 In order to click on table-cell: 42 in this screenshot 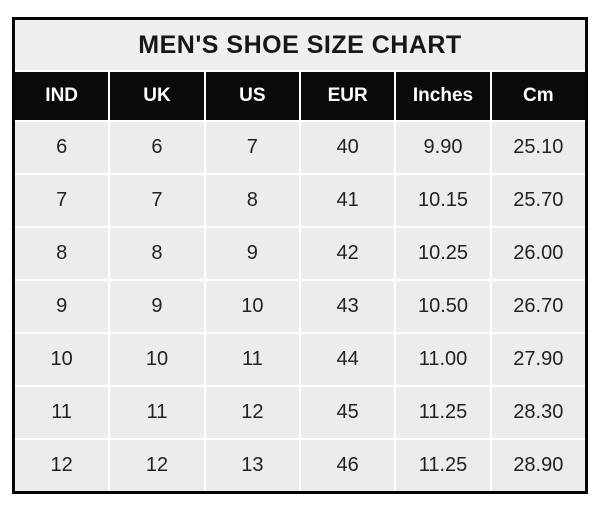, I will do `click(348, 253)`.